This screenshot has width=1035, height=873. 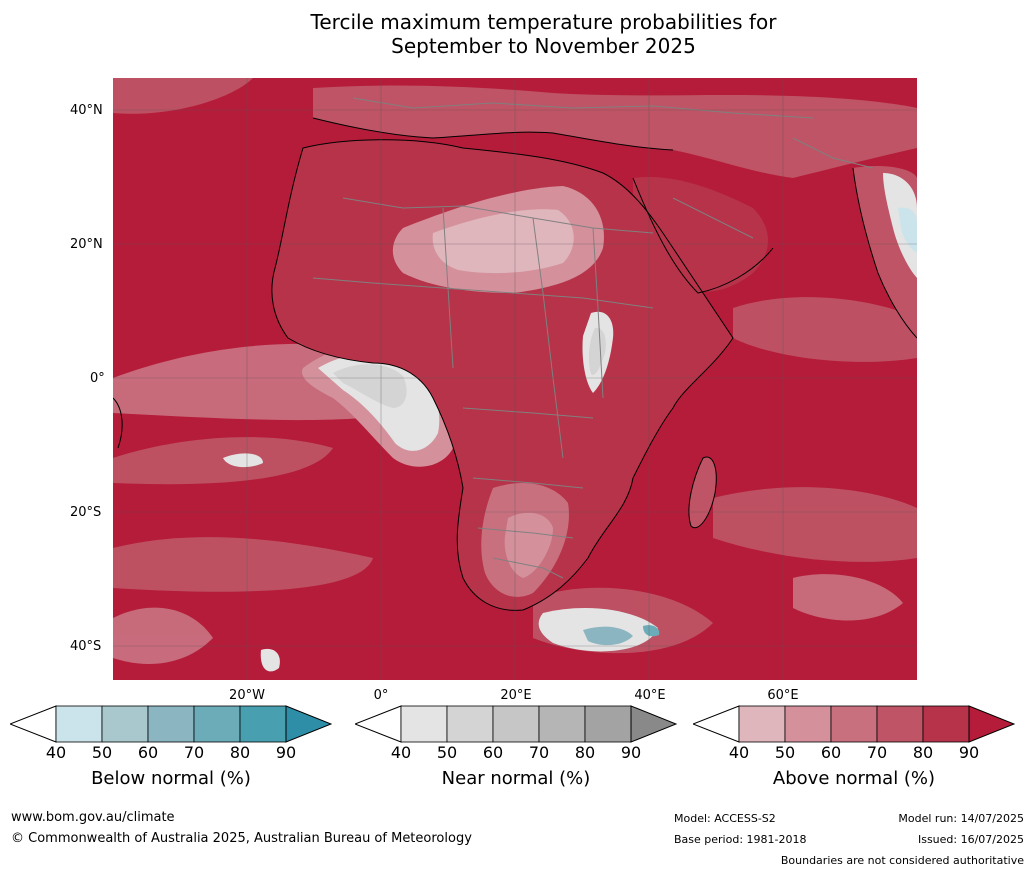 What do you see at coordinates (340, 404) in the screenshot?
I see `gulf-of-guinea-patch` at bounding box center [340, 404].